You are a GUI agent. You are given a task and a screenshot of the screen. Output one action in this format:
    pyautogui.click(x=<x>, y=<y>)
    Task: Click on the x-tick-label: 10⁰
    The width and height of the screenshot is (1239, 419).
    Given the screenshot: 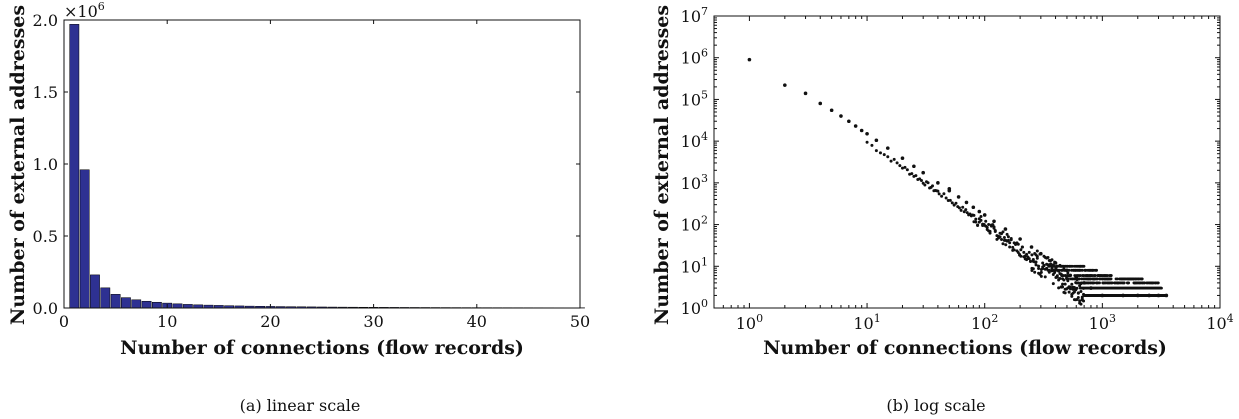 What is the action you would take?
    pyautogui.click(x=749, y=322)
    